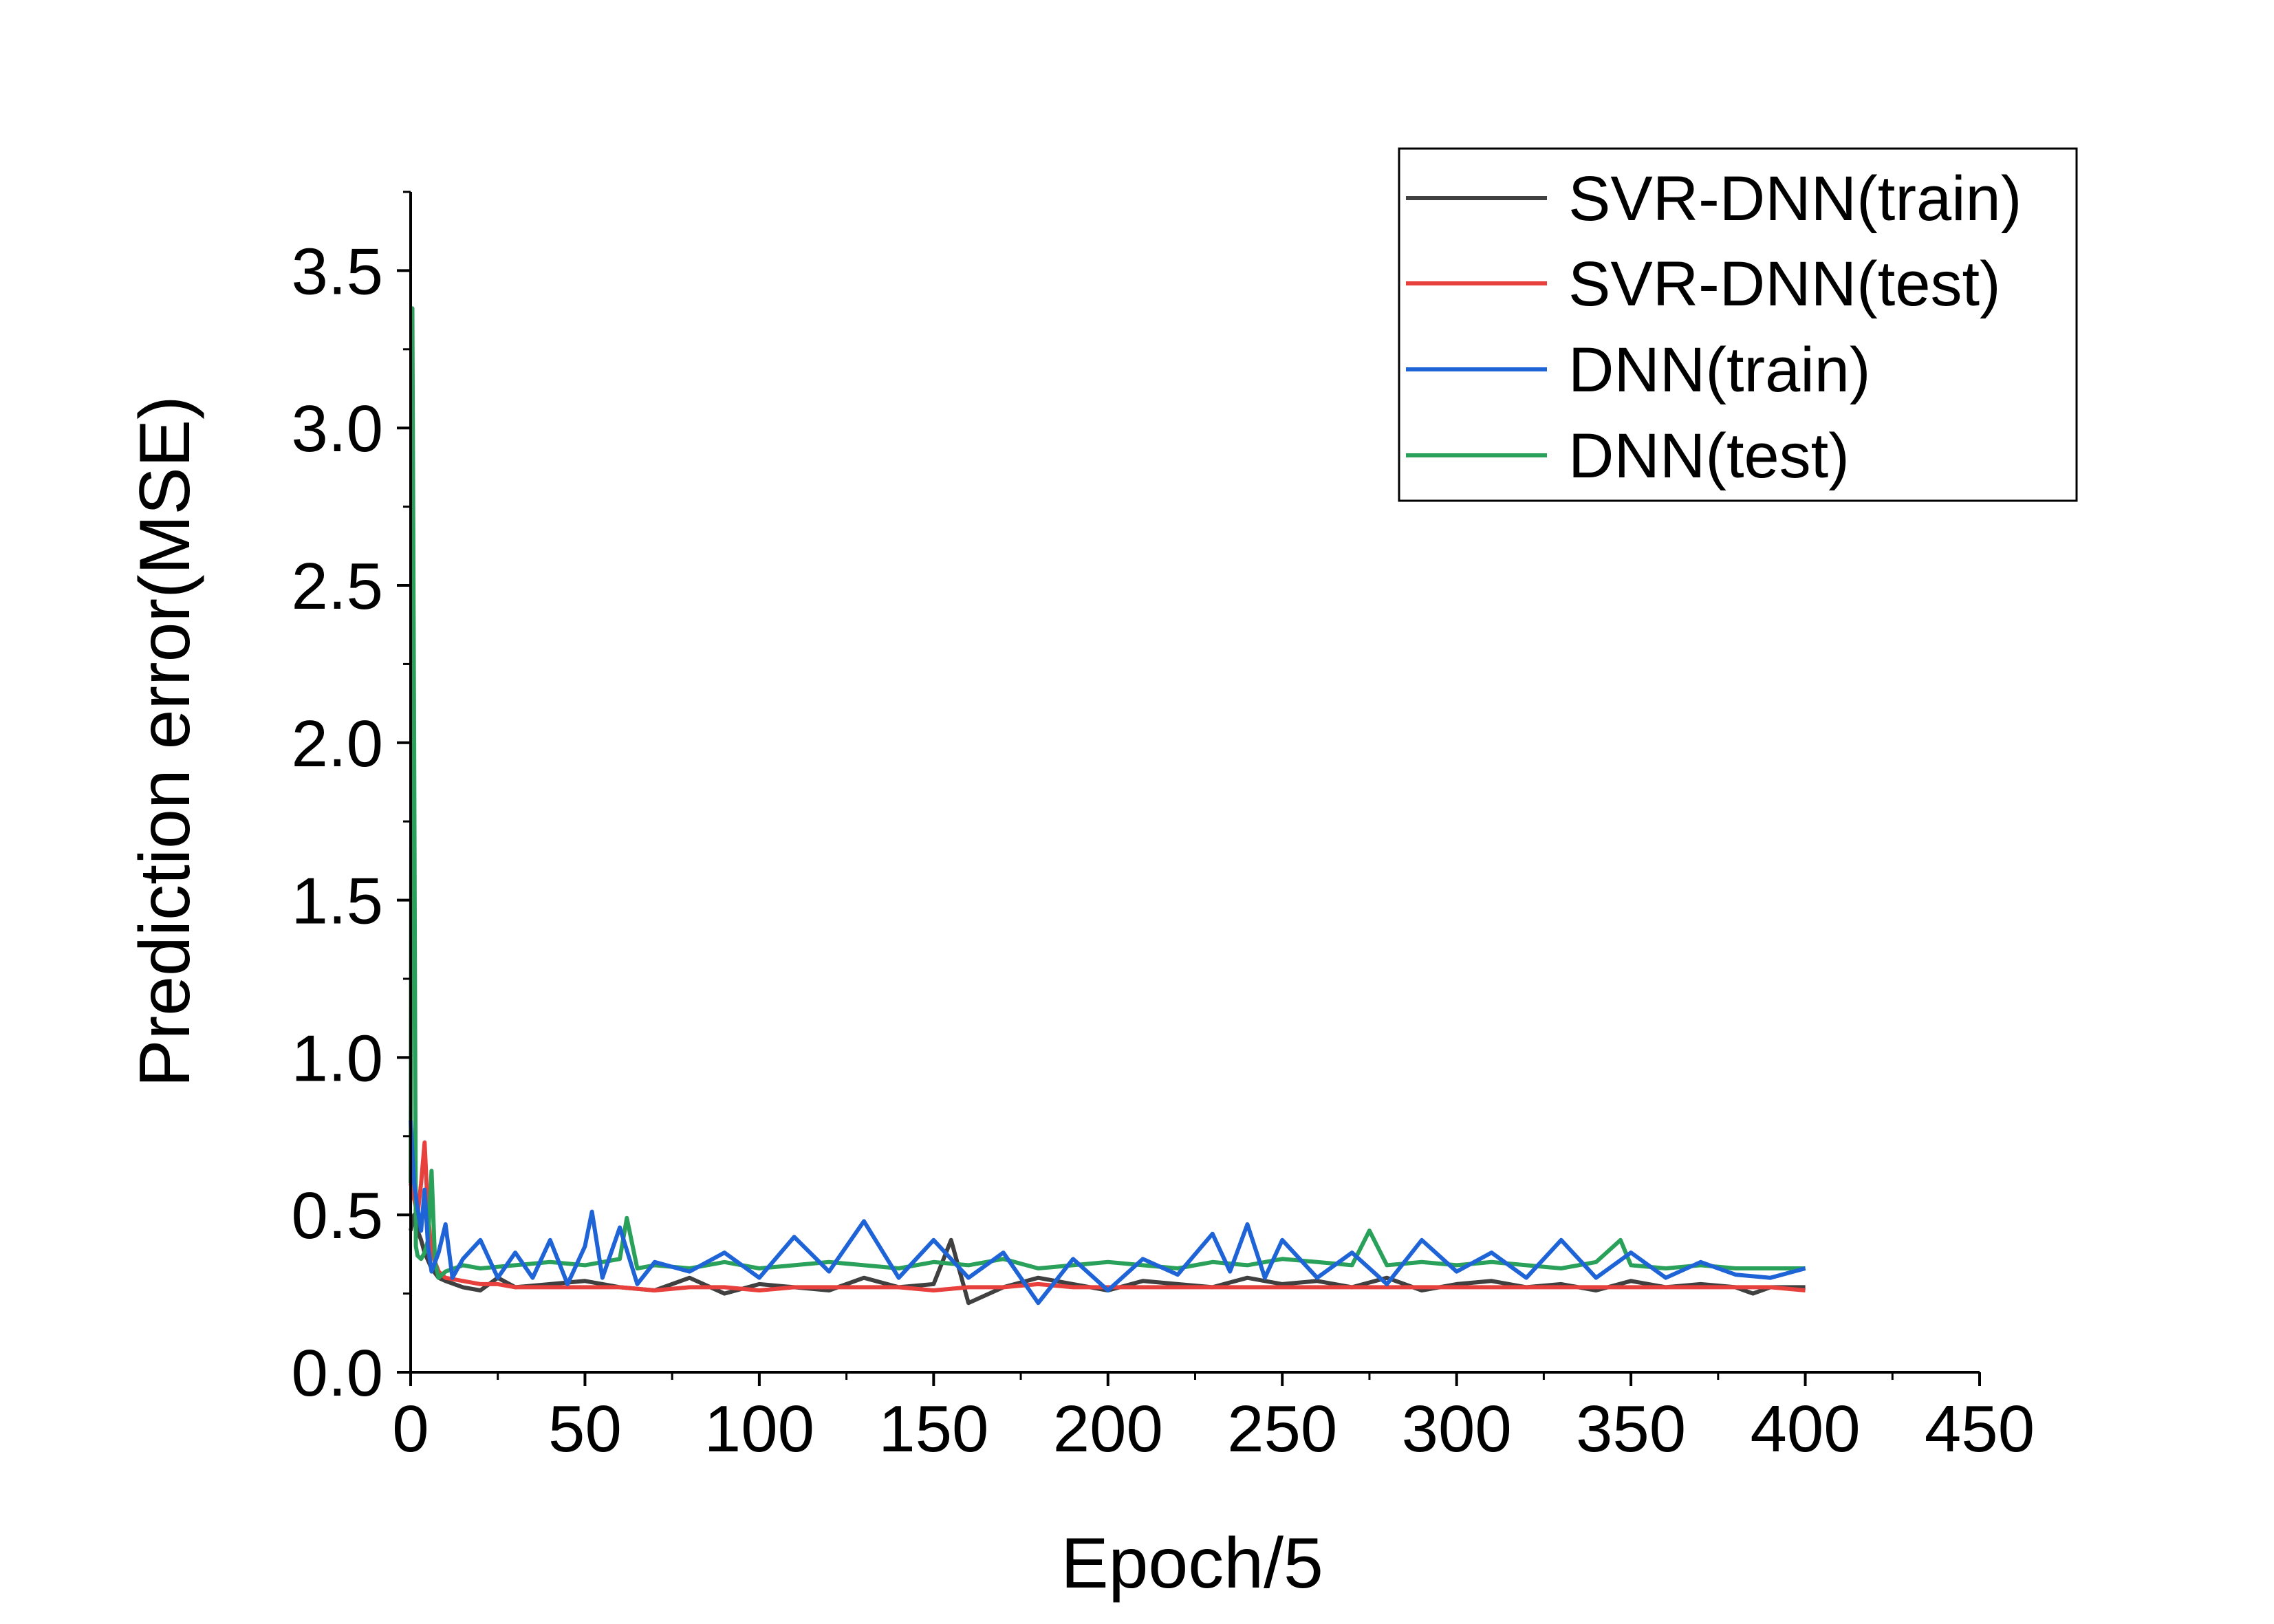 The image size is (2274, 1624). What do you see at coordinates (1795, 199) in the screenshot?
I see `legend-label-svr-dnn-train: SVR-DNN(train)` at bounding box center [1795, 199].